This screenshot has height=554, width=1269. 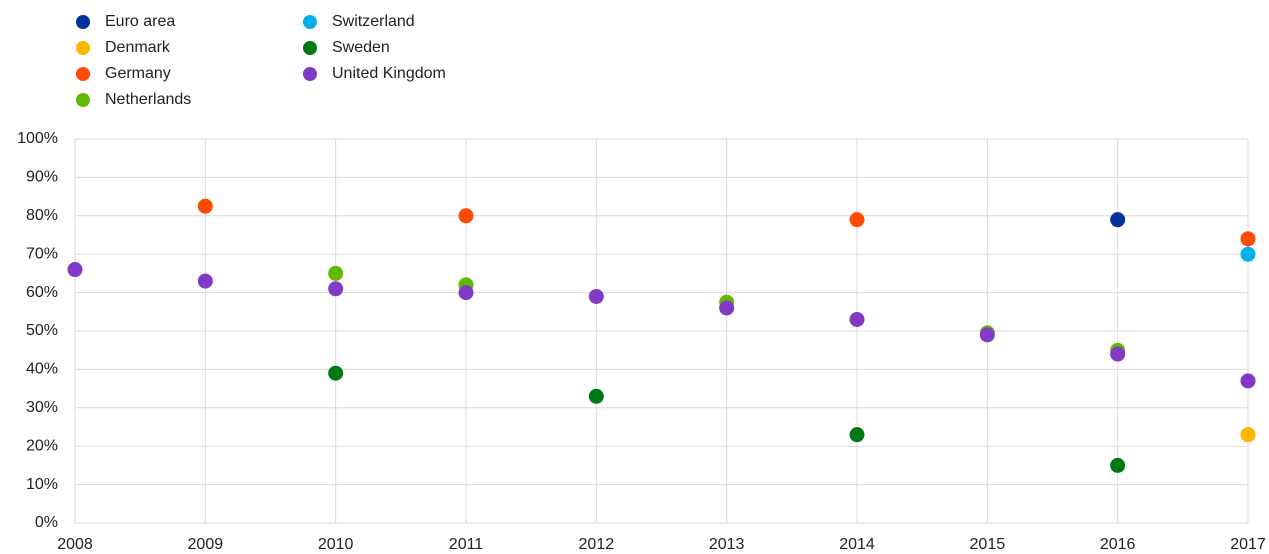 I want to click on y-tick-label: 60%, so click(x=42, y=292).